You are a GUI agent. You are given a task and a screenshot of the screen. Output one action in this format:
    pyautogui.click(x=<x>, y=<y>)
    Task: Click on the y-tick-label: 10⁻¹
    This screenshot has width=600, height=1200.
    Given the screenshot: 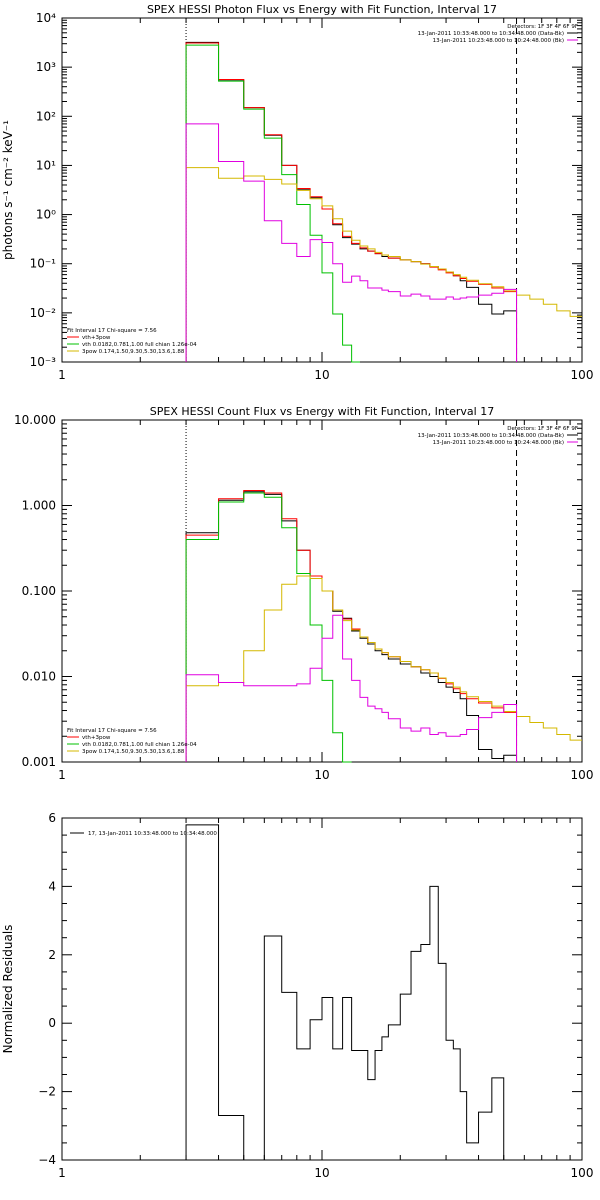 What is the action you would take?
    pyautogui.click(x=43, y=264)
    